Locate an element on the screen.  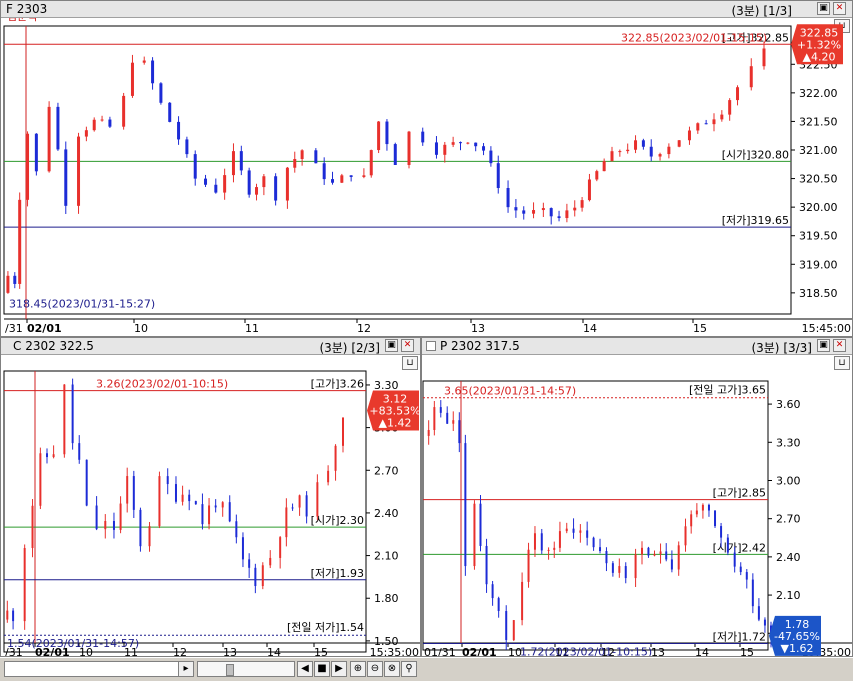
horizontal-scrollbar is located at coordinates (92, 669).